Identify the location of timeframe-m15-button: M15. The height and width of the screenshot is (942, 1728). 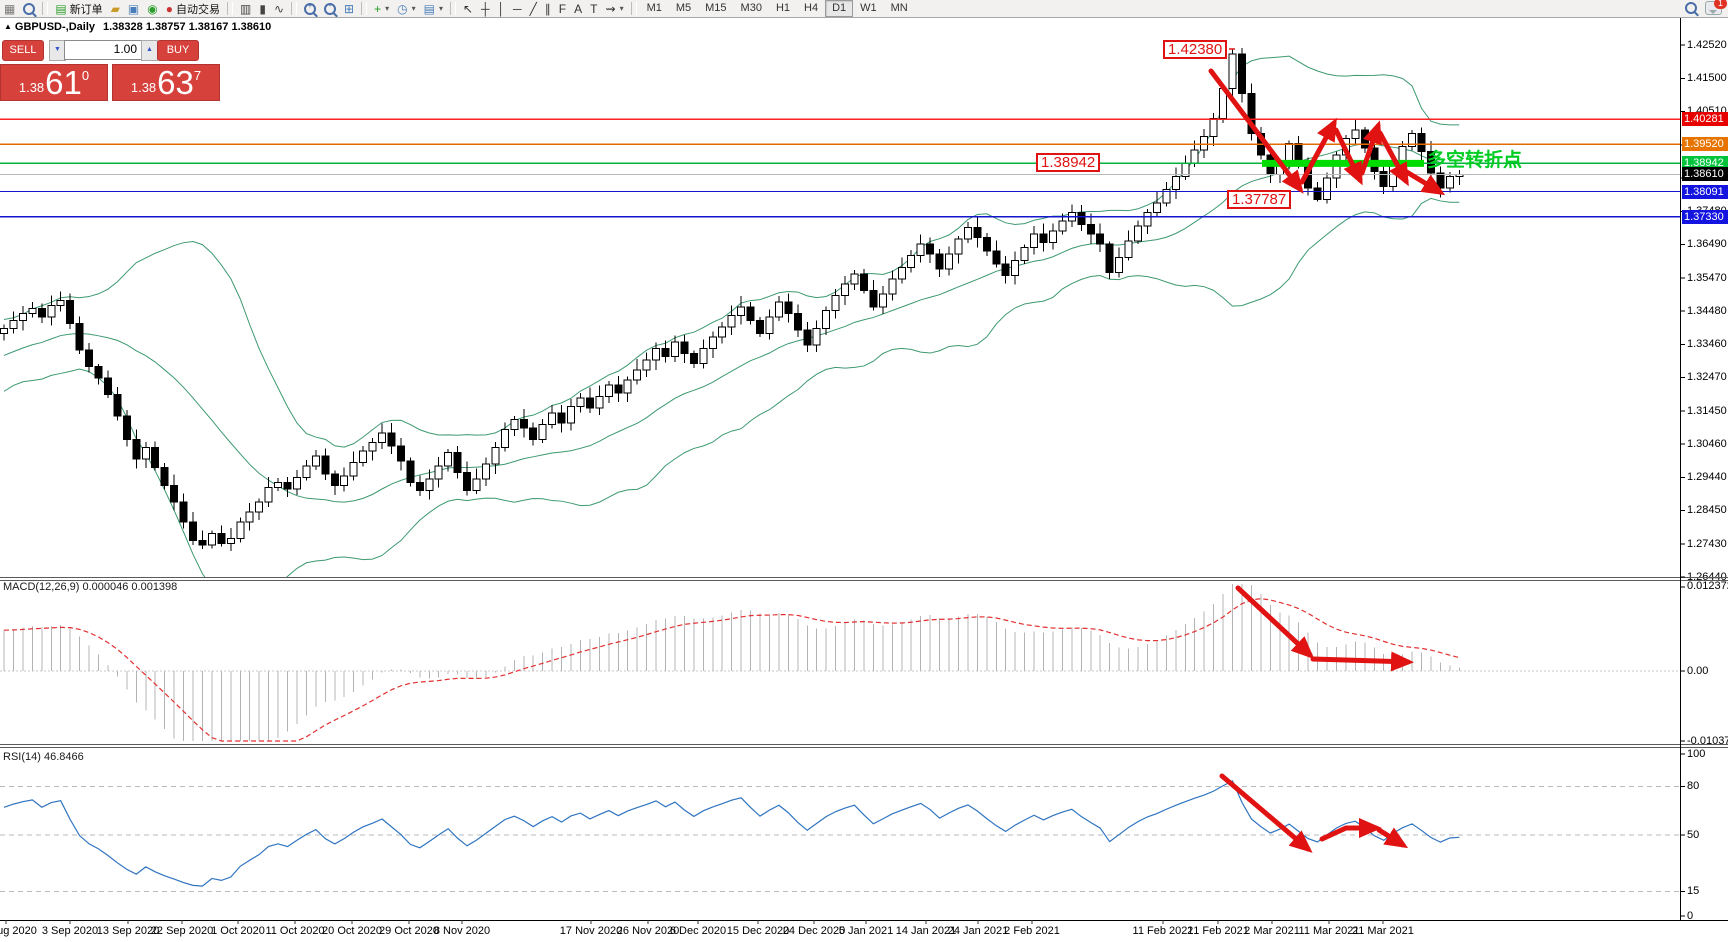
(716, 8).